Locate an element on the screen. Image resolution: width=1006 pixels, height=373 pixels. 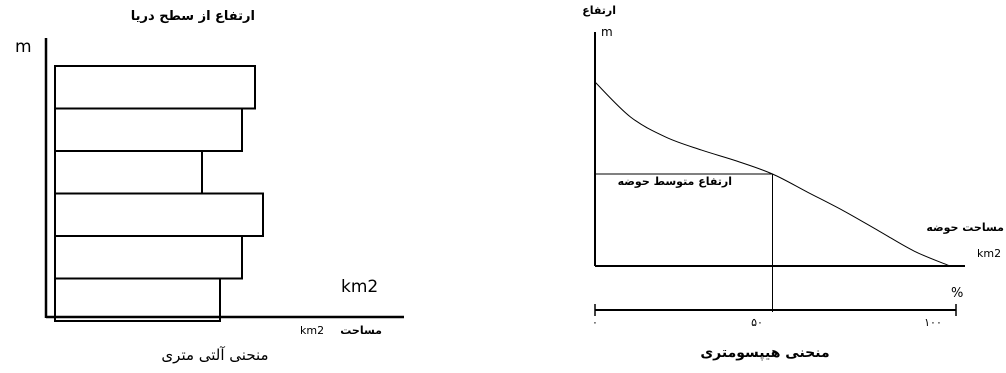
altimetric-bars is located at coordinates (159, 193).